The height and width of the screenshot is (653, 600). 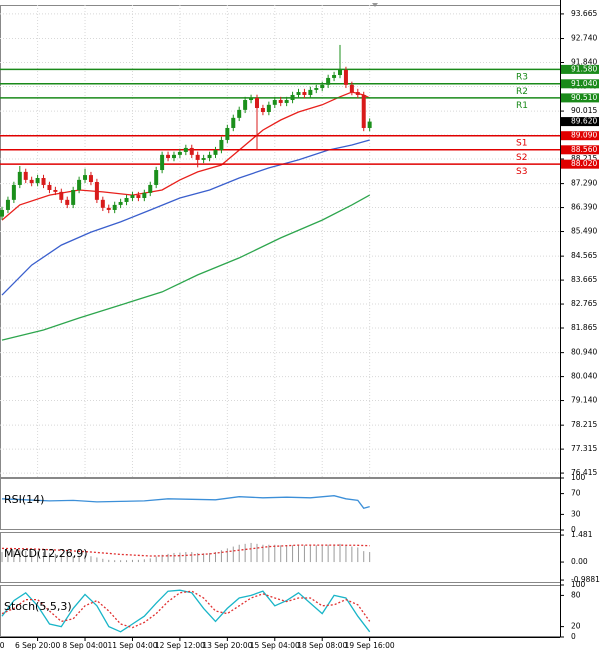 I want to click on level-label: 91.580, so click(x=584, y=68).